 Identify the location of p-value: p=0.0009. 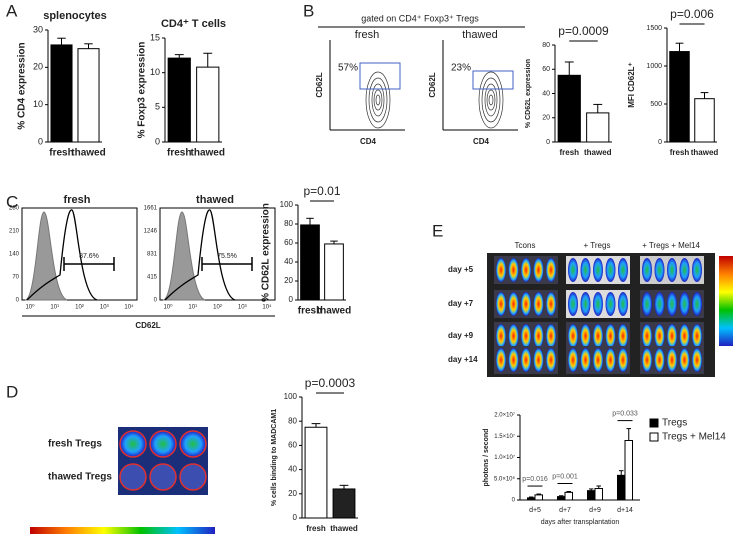
(583, 31).